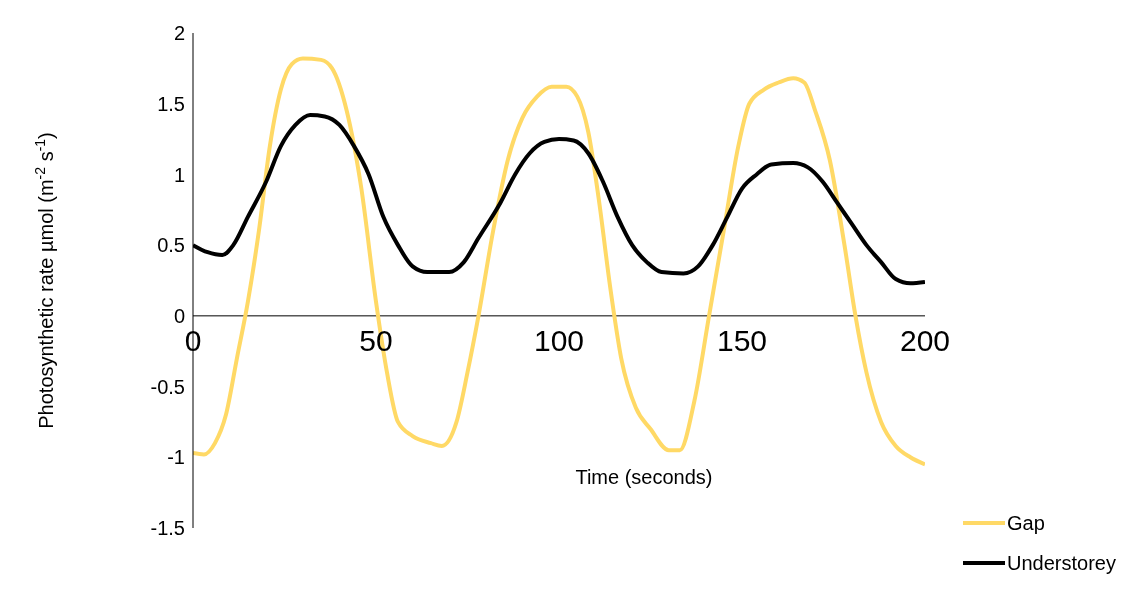  What do you see at coordinates (167, 386) in the screenshot?
I see `y-tick-label: -0.5` at bounding box center [167, 386].